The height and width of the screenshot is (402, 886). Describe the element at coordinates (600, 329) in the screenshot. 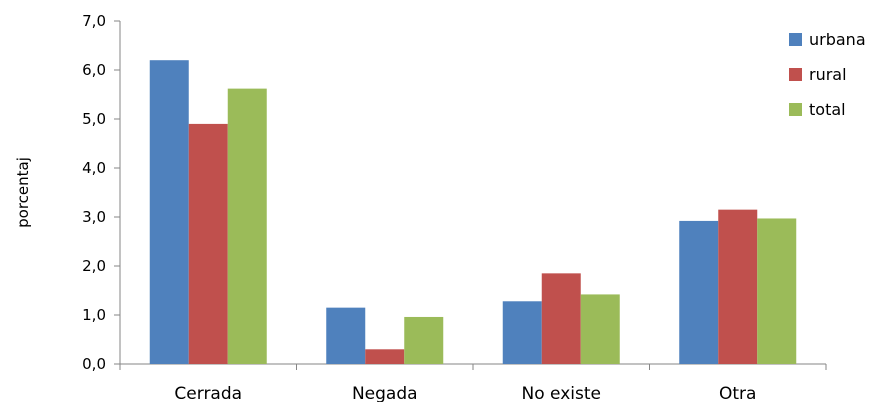

I see `bar-total-no-existe` at that location.